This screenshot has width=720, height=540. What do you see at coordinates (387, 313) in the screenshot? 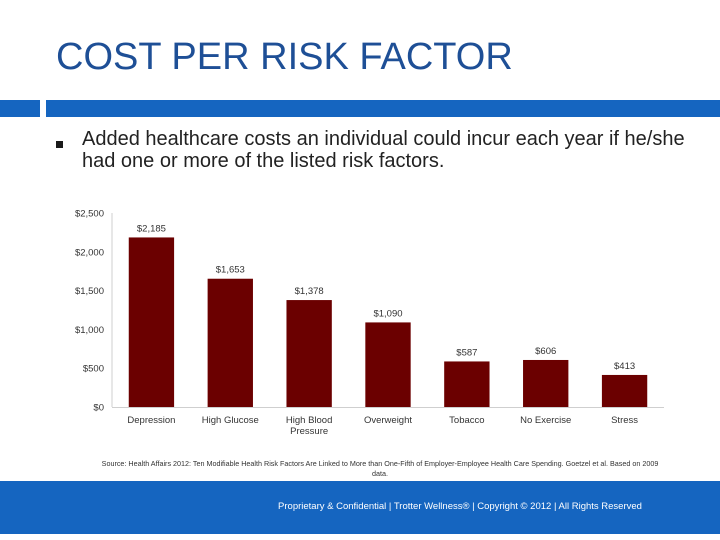
I see `value-label: $1,090` at bounding box center [387, 313].